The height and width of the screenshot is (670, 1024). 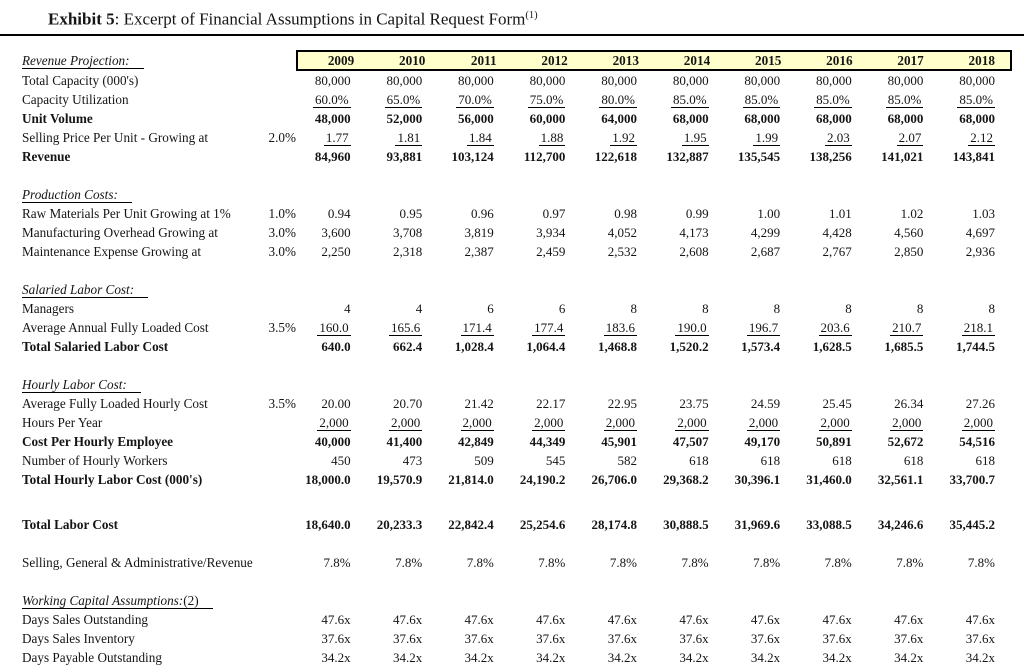 I want to click on cell-value: 40,000, so click(x=332, y=441).